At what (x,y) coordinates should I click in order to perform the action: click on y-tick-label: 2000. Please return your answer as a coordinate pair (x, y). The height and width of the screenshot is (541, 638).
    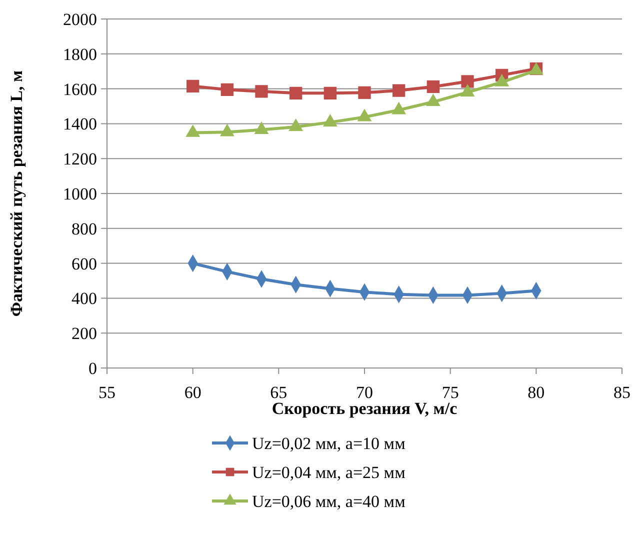
    Looking at the image, I should click on (80, 19).